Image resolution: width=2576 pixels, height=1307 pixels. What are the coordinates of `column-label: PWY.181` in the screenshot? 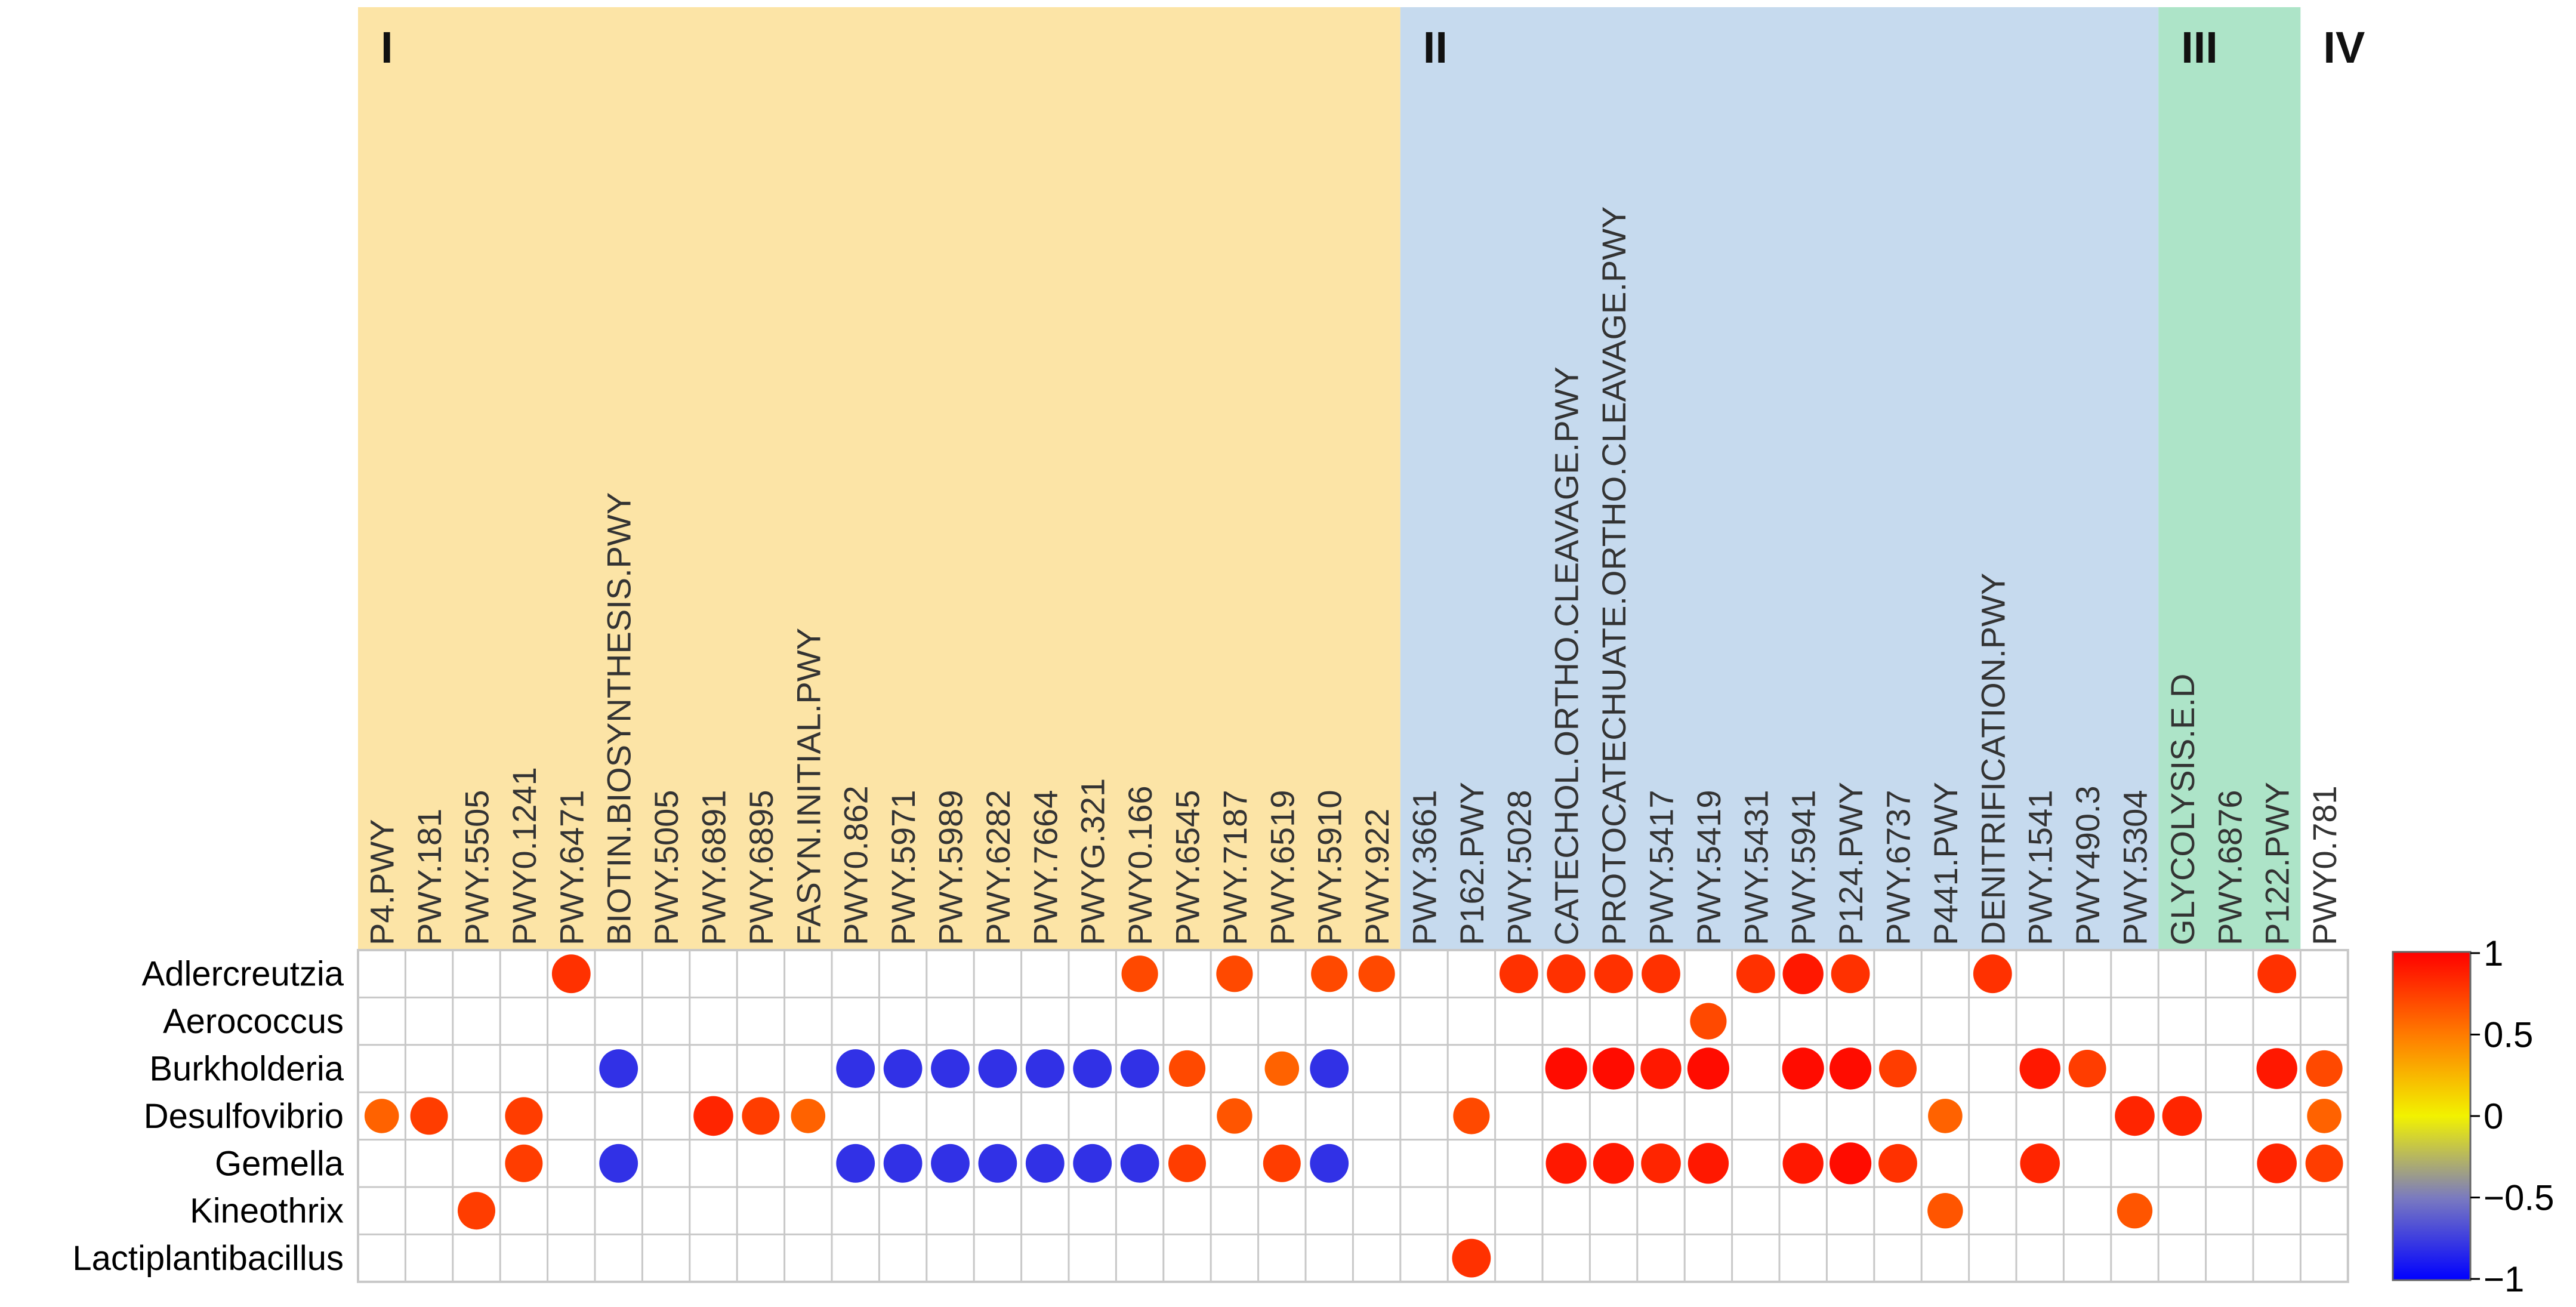 It's located at (430, 877).